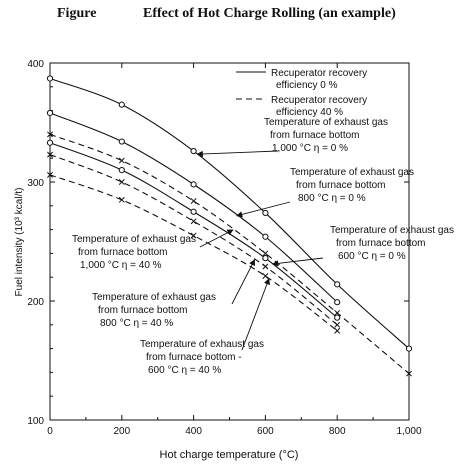 Image resolution: width=476 pixels, height=466 pixels. What do you see at coordinates (35, 302) in the screenshot?
I see `y-tick-label: 200` at bounding box center [35, 302].